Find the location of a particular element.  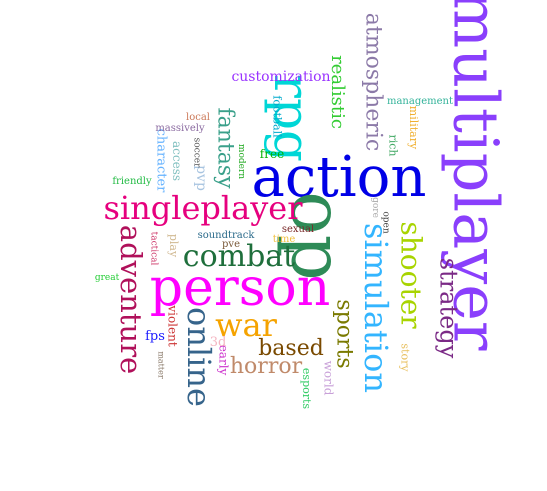

word-horror: horror is located at coordinates (266, 366).